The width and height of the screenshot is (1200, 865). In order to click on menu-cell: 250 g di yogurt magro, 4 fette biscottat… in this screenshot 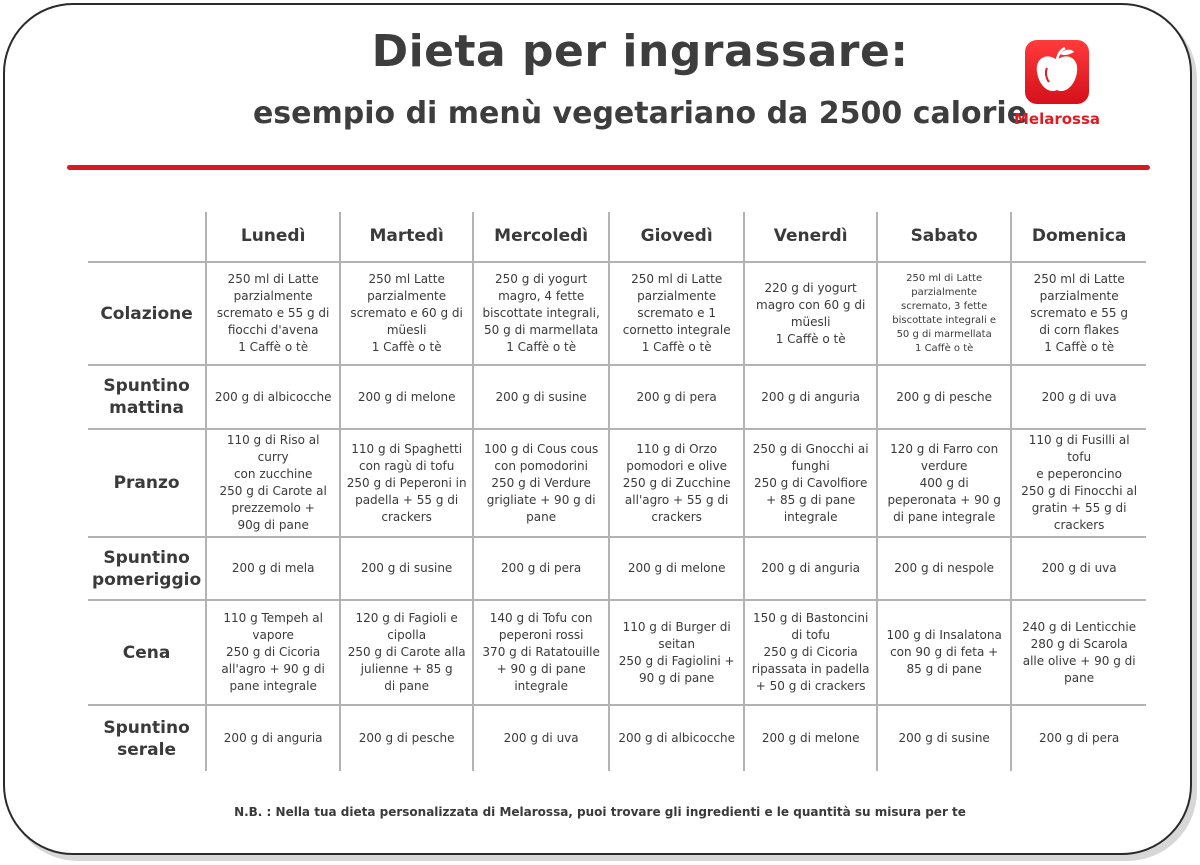, I will do `click(541, 313)`.